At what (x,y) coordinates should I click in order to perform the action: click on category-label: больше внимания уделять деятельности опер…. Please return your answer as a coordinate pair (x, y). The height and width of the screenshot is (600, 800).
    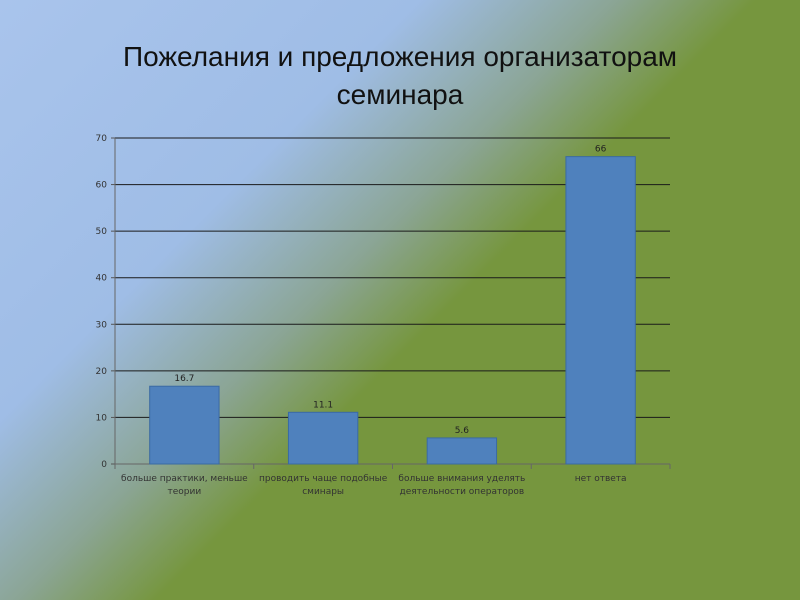
    Looking at the image, I should click on (461, 485).